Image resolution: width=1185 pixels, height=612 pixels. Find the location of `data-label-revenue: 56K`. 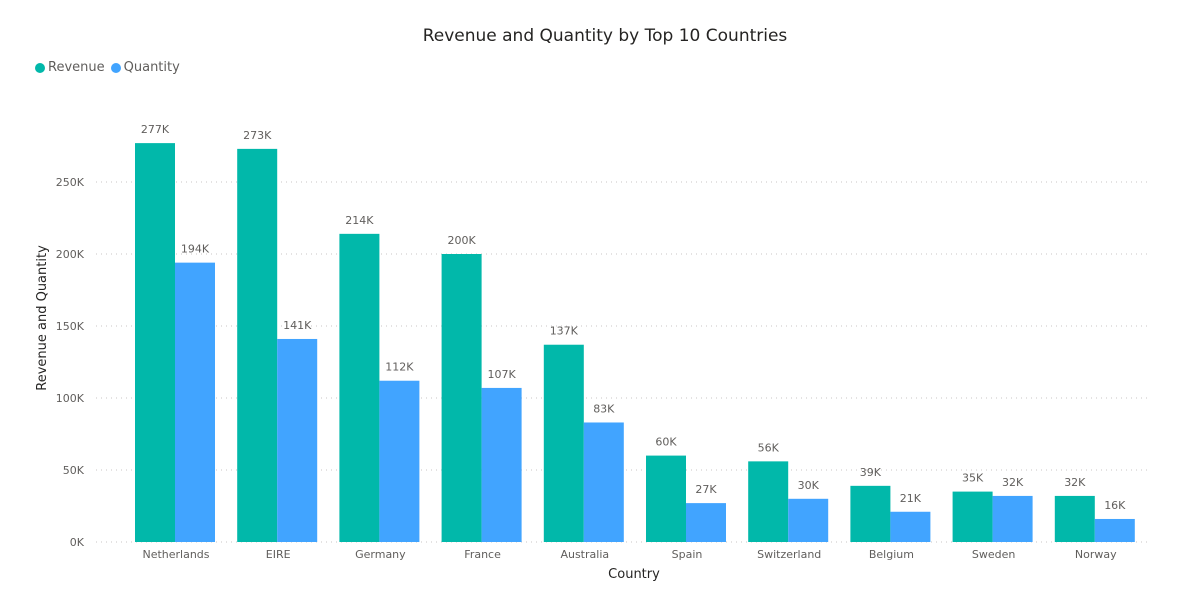

data-label-revenue: 56K is located at coordinates (769, 447).